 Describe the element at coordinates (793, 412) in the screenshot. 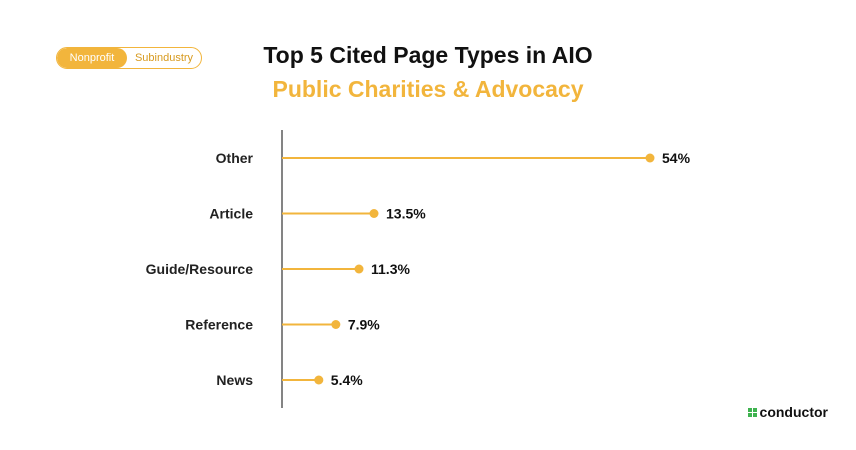

I see `conductor-logo-text: conductor` at that location.